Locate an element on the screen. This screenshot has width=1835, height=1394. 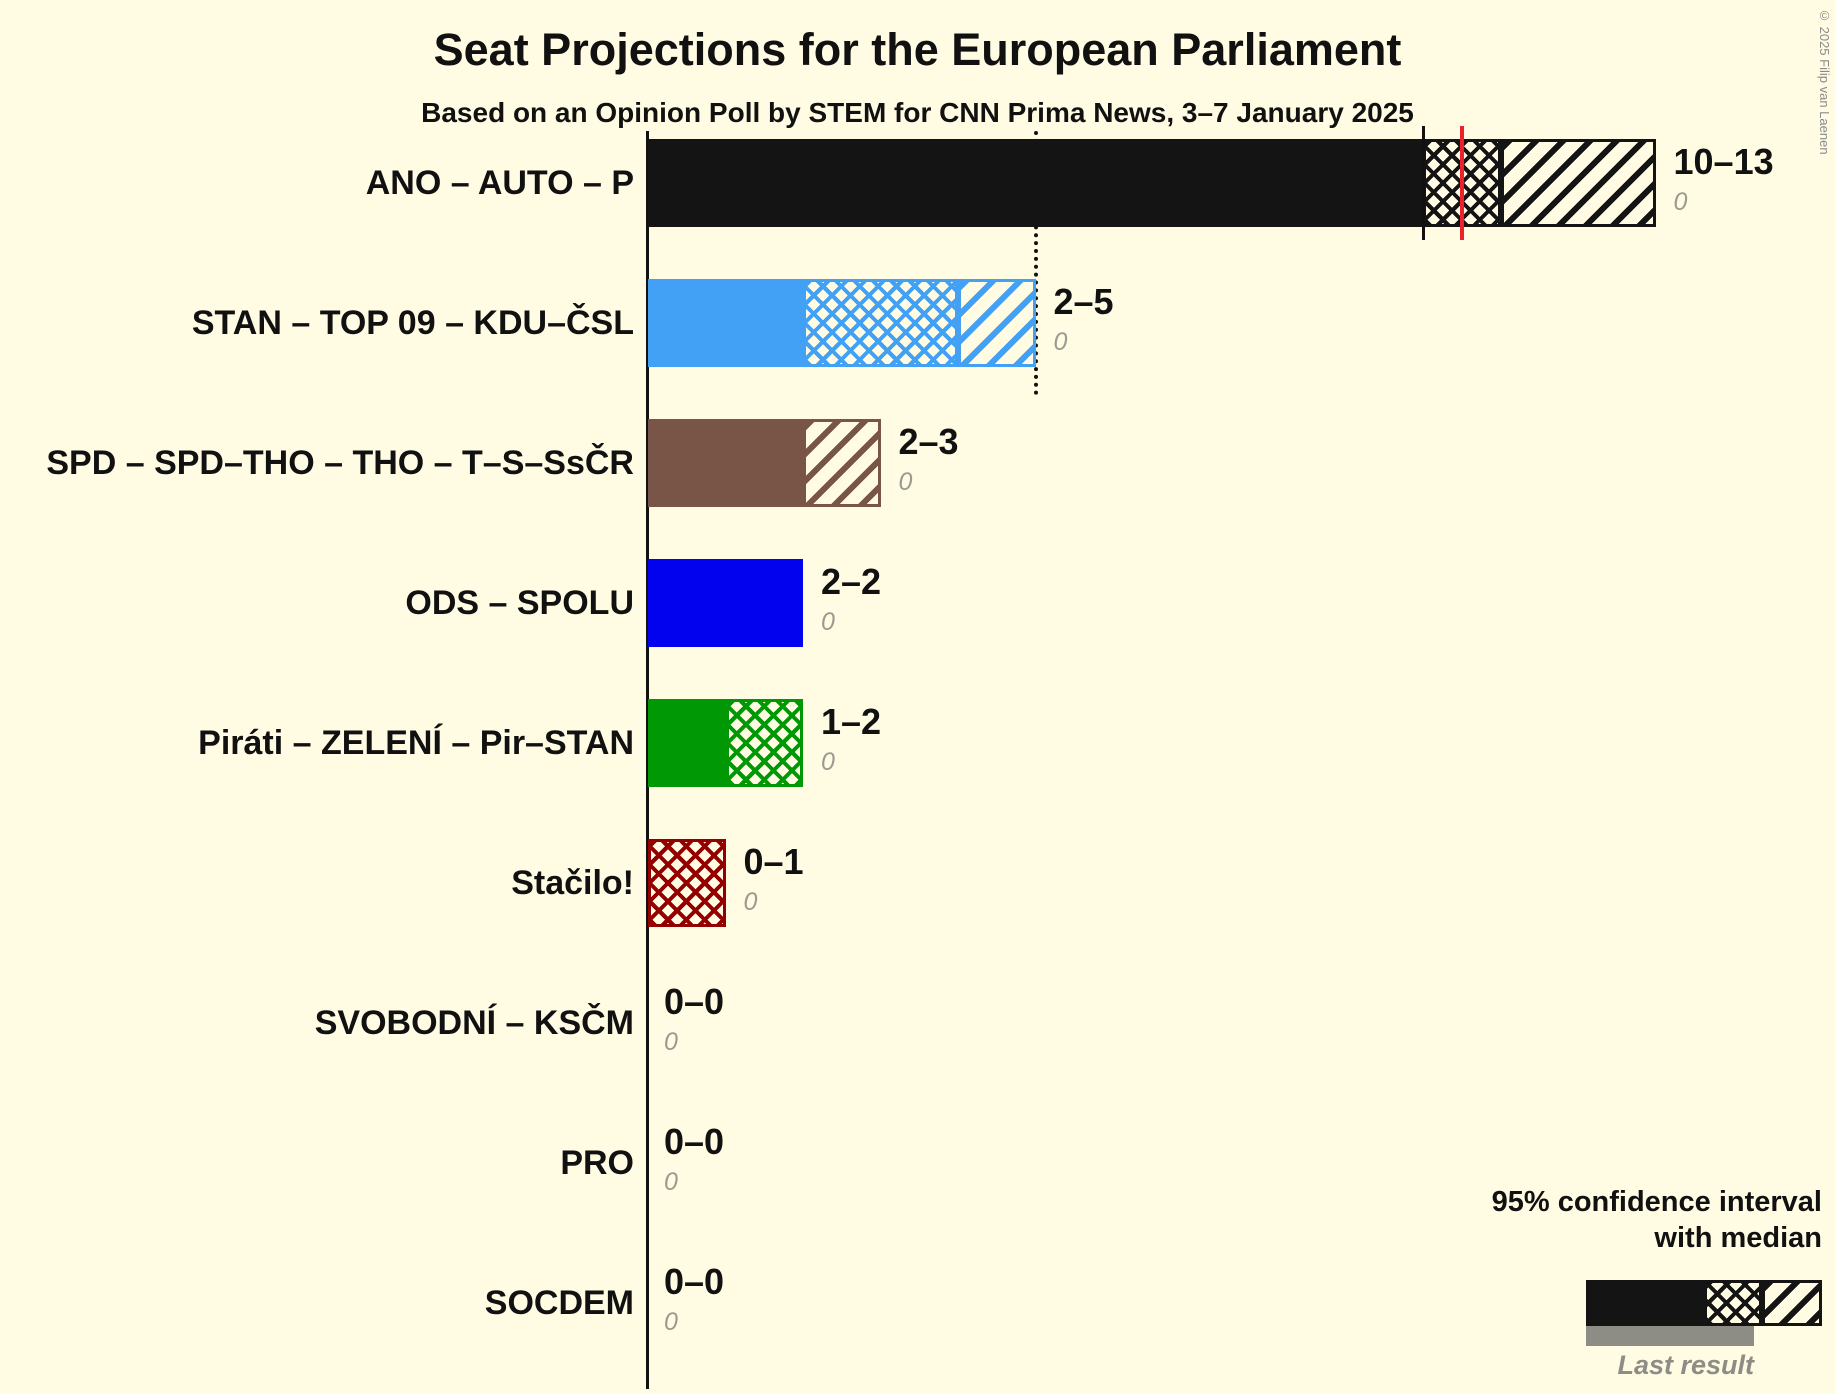
axis-line is located at coordinates (647, 760).